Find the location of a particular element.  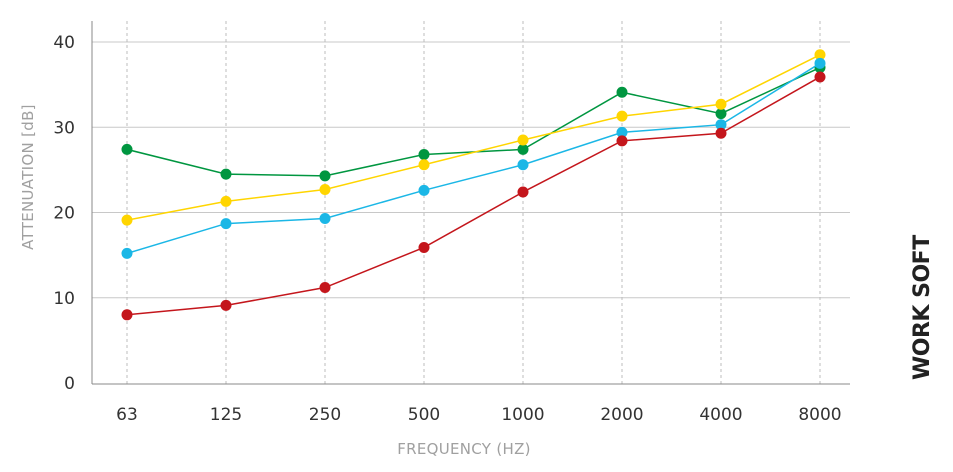

x-tick-label: 8000 is located at coordinates (819, 415).